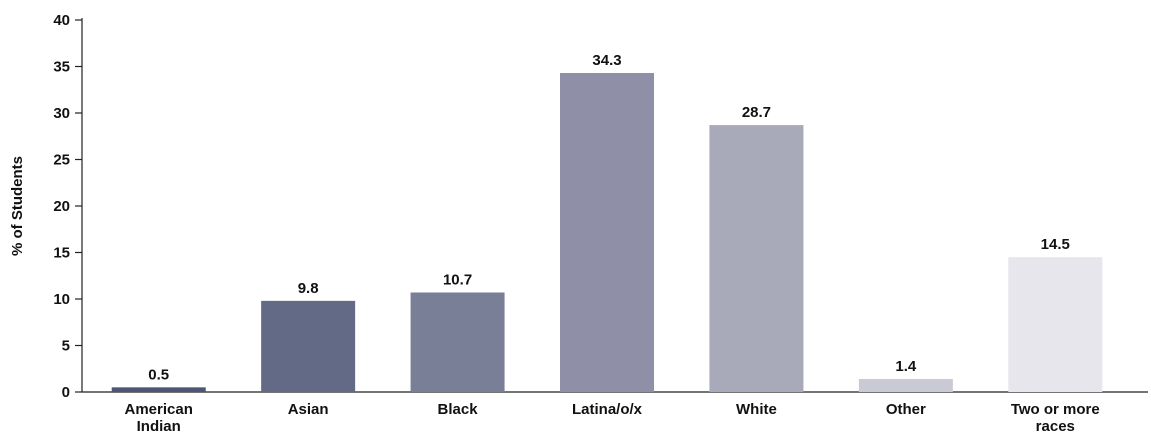 Image resolution: width=1151 pixels, height=445 pixels. Describe the element at coordinates (159, 418) in the screenshot. I see `x-tick-label: American Indian` at that location.